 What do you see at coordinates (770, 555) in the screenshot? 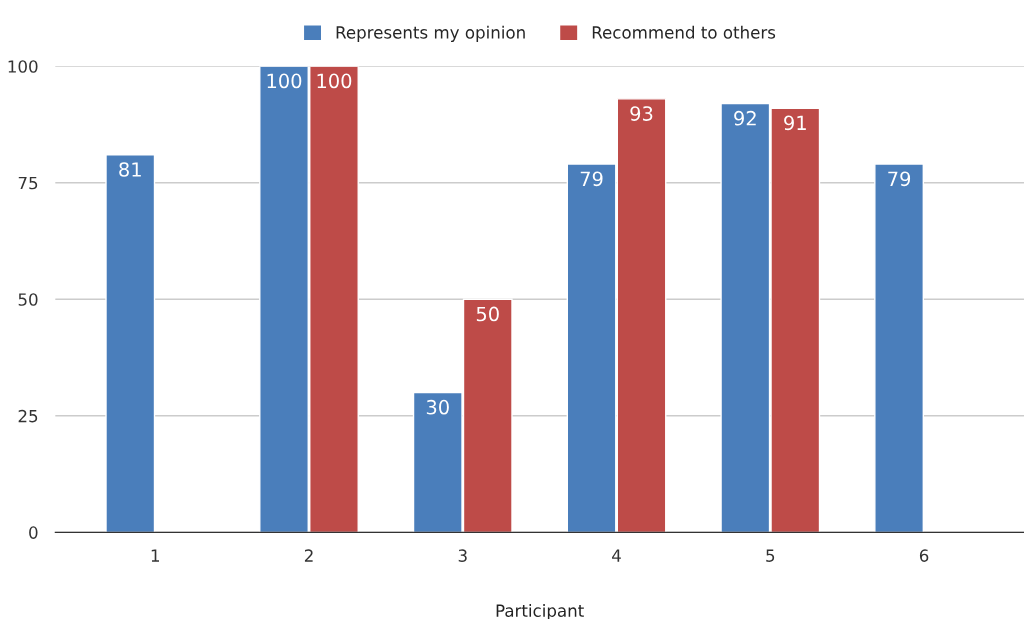
I see `x-tick-label: 5` at bounding box center [770, 555].